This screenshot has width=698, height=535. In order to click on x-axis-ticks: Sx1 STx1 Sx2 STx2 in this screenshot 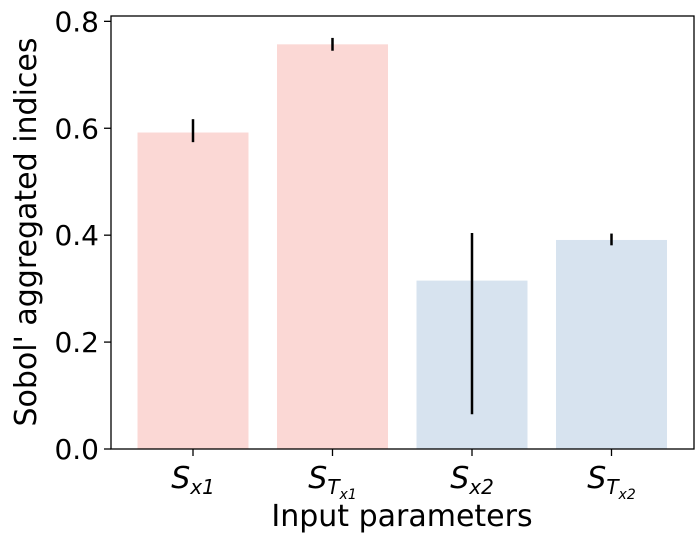, I will do `click(403, 476)`.